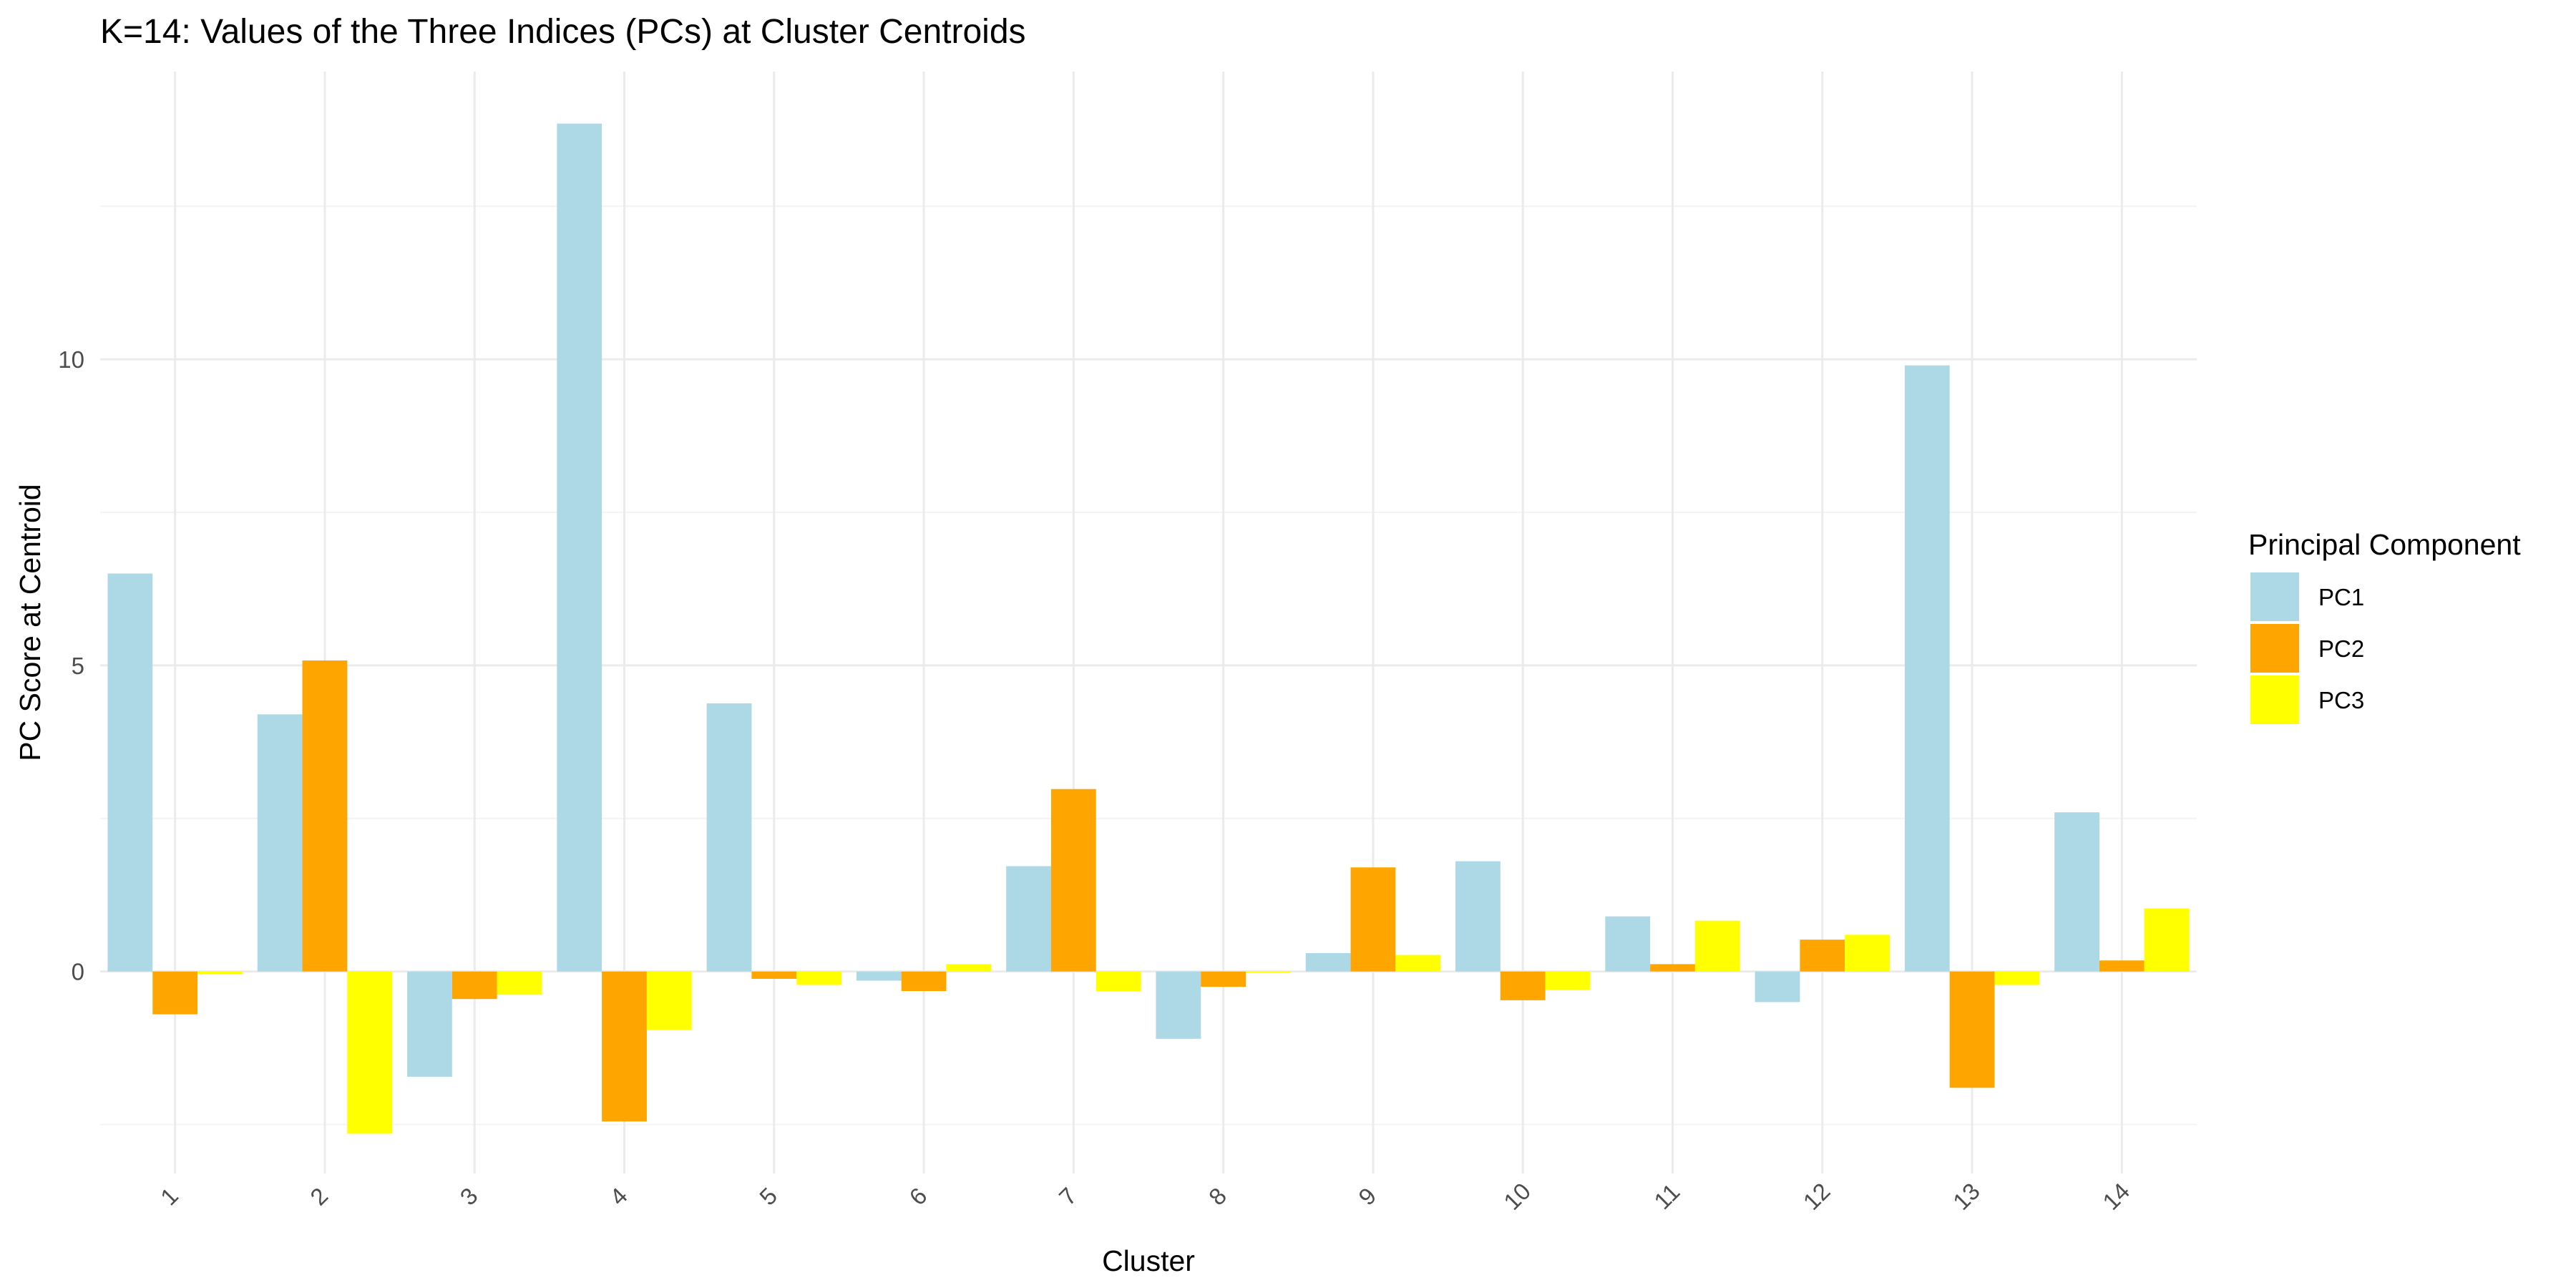 The width and height of the screenshot is (2576, 1288). What do you see at coordinates (2116, 1196) in the screenshot?
I see `x-tick-label: 14` at bounding box center [2116, 1196].